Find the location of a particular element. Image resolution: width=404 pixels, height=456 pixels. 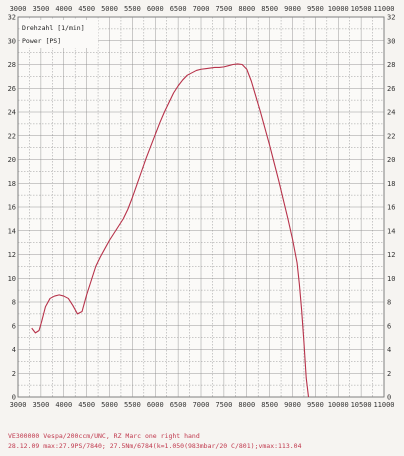

legend-box is located at coordinates (59, 34).